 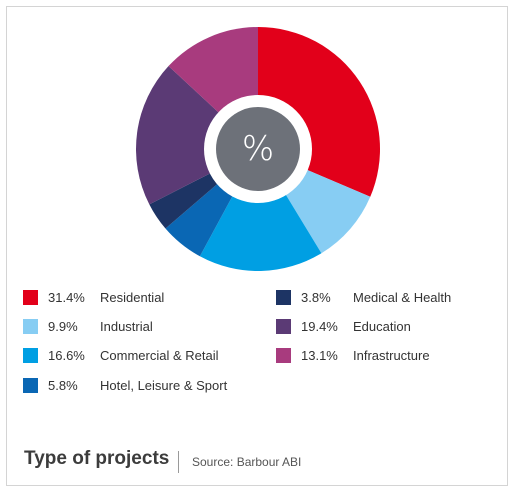 What do you see at coordinates (97, 458) in the screenshot?
I see `chart-title: Type of projects` at bounding box center [97, 458].